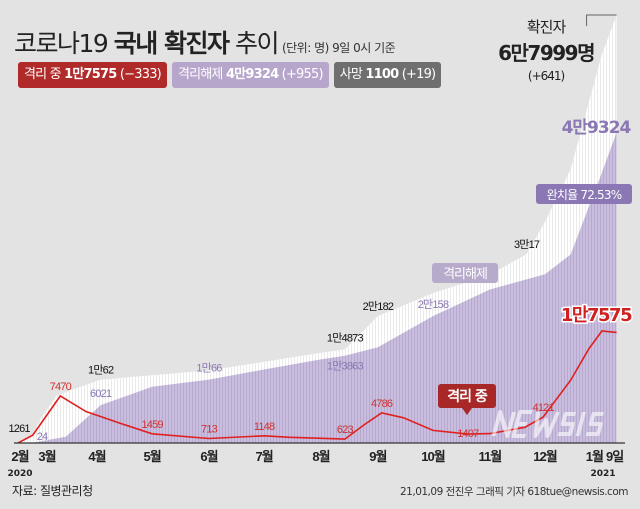  What do you see at coordinates (209, 430) in the screenshot?
I see `annotation-isolated: 713` at bounding box center [209, 430].